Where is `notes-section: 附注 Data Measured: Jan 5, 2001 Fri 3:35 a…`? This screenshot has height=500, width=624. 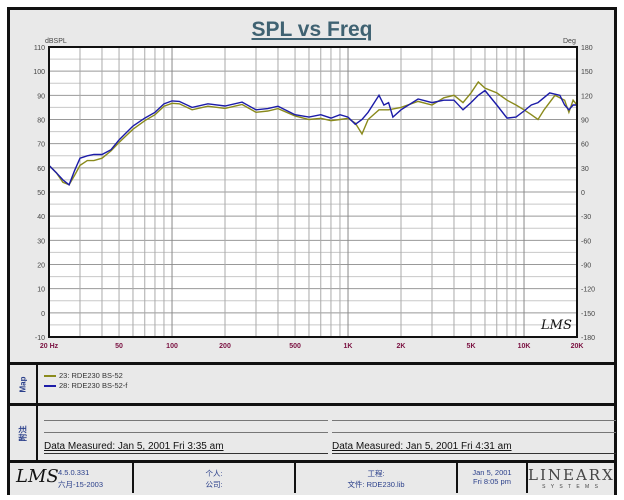
notes-section: 附注 Data Measured: Jan 5, 2001 Fri 3:35 a… is located at coordinates (313, 431).